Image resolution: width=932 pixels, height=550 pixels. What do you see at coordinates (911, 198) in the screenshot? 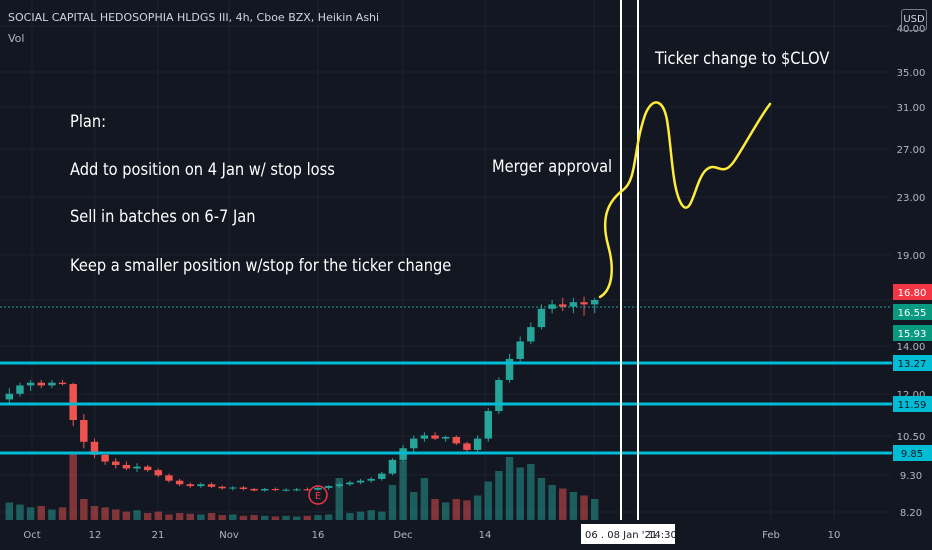
I see `price-tick-label: 23.00` at bounding box center [911, 198].